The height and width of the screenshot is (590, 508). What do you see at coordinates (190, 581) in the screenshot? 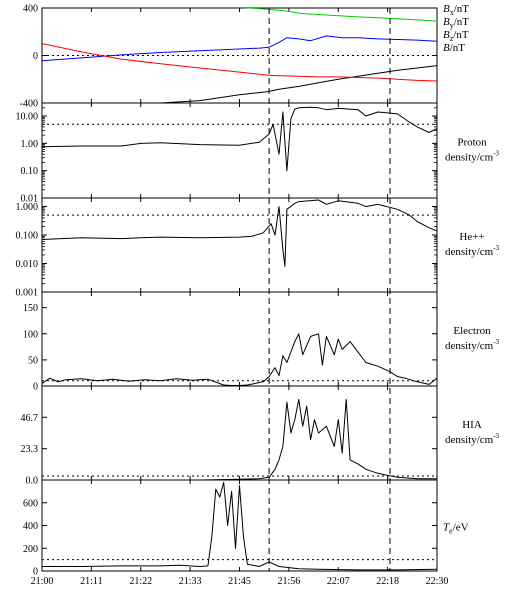
I see `x-tick-label: 21:33` at bounding box center [190, 581].